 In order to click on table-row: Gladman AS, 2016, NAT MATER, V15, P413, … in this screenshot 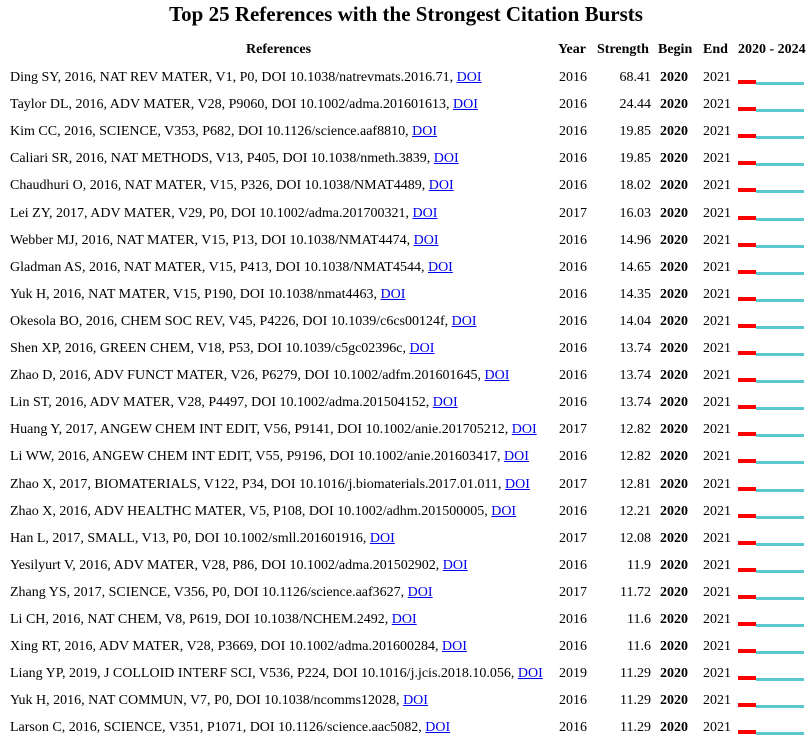, I will do `click(406, 272)`.